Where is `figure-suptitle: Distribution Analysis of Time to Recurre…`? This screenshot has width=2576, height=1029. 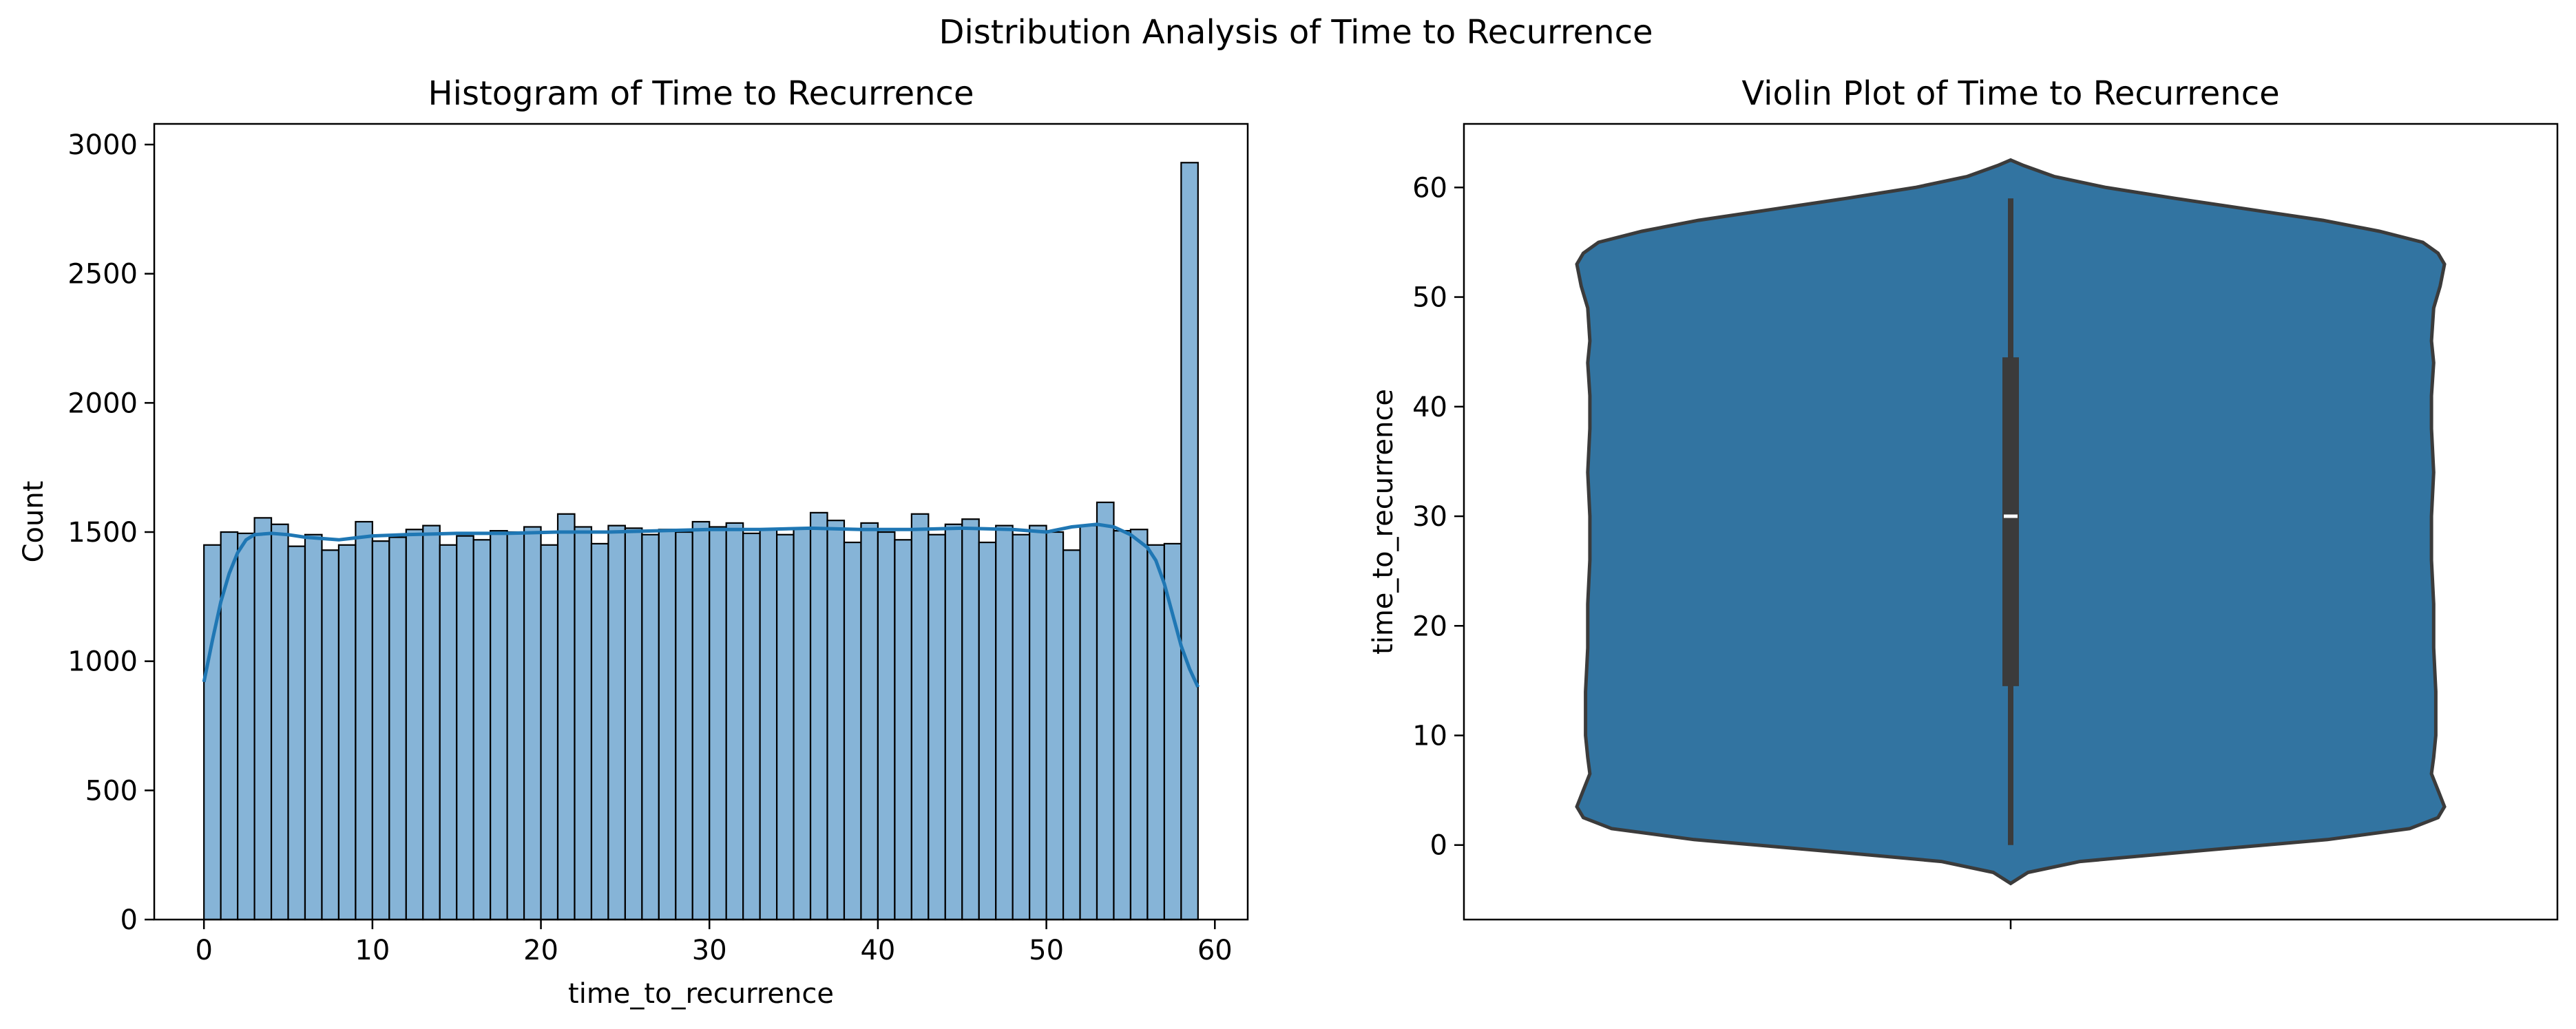 figure-suptitle: Distribution Analysis of Time to Recurre… is located at coordinates (1296, 32).